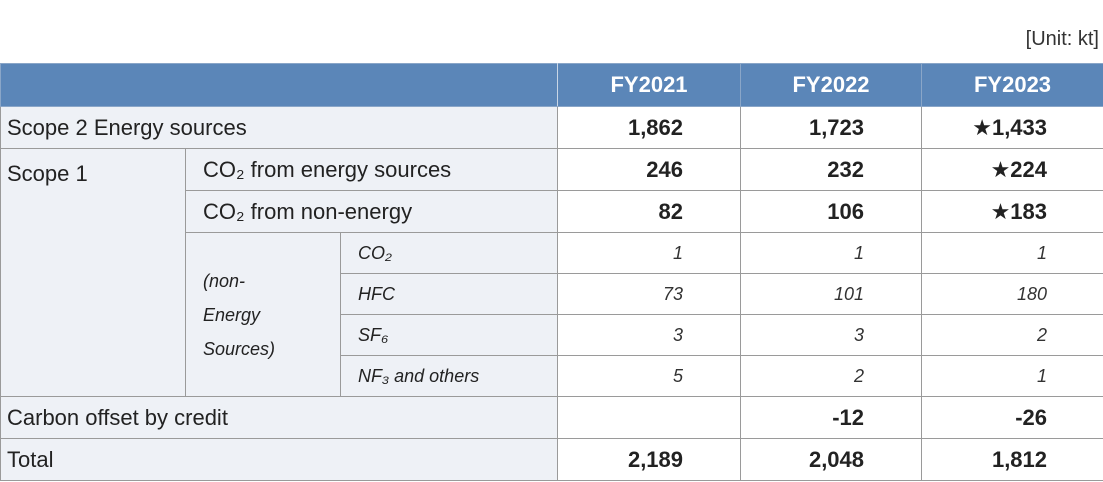 This screenshot has height=482, width=1103. Describe the element at coordinates (449, 253) in the screenshot. I see `row-label: CO₂` at that location.